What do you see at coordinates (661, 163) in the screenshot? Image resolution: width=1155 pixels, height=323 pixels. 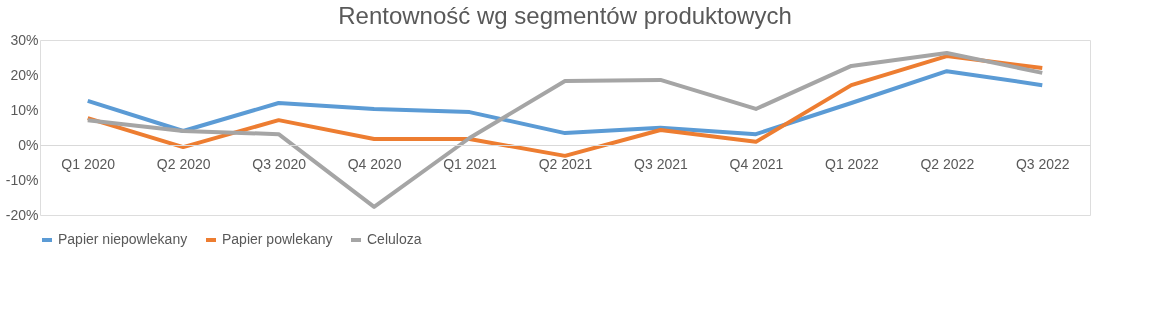 I see `x-tick-label: Q3 2021` at bounding box center [661, 163].